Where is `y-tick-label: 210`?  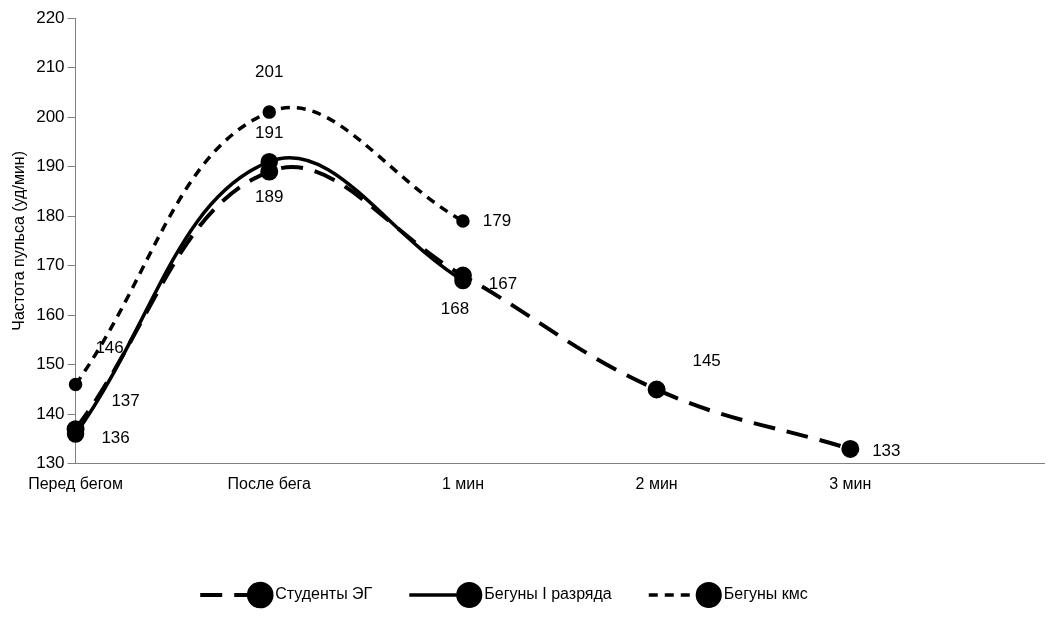
y-tick-label: 210 is located at coordinates (50, 67).